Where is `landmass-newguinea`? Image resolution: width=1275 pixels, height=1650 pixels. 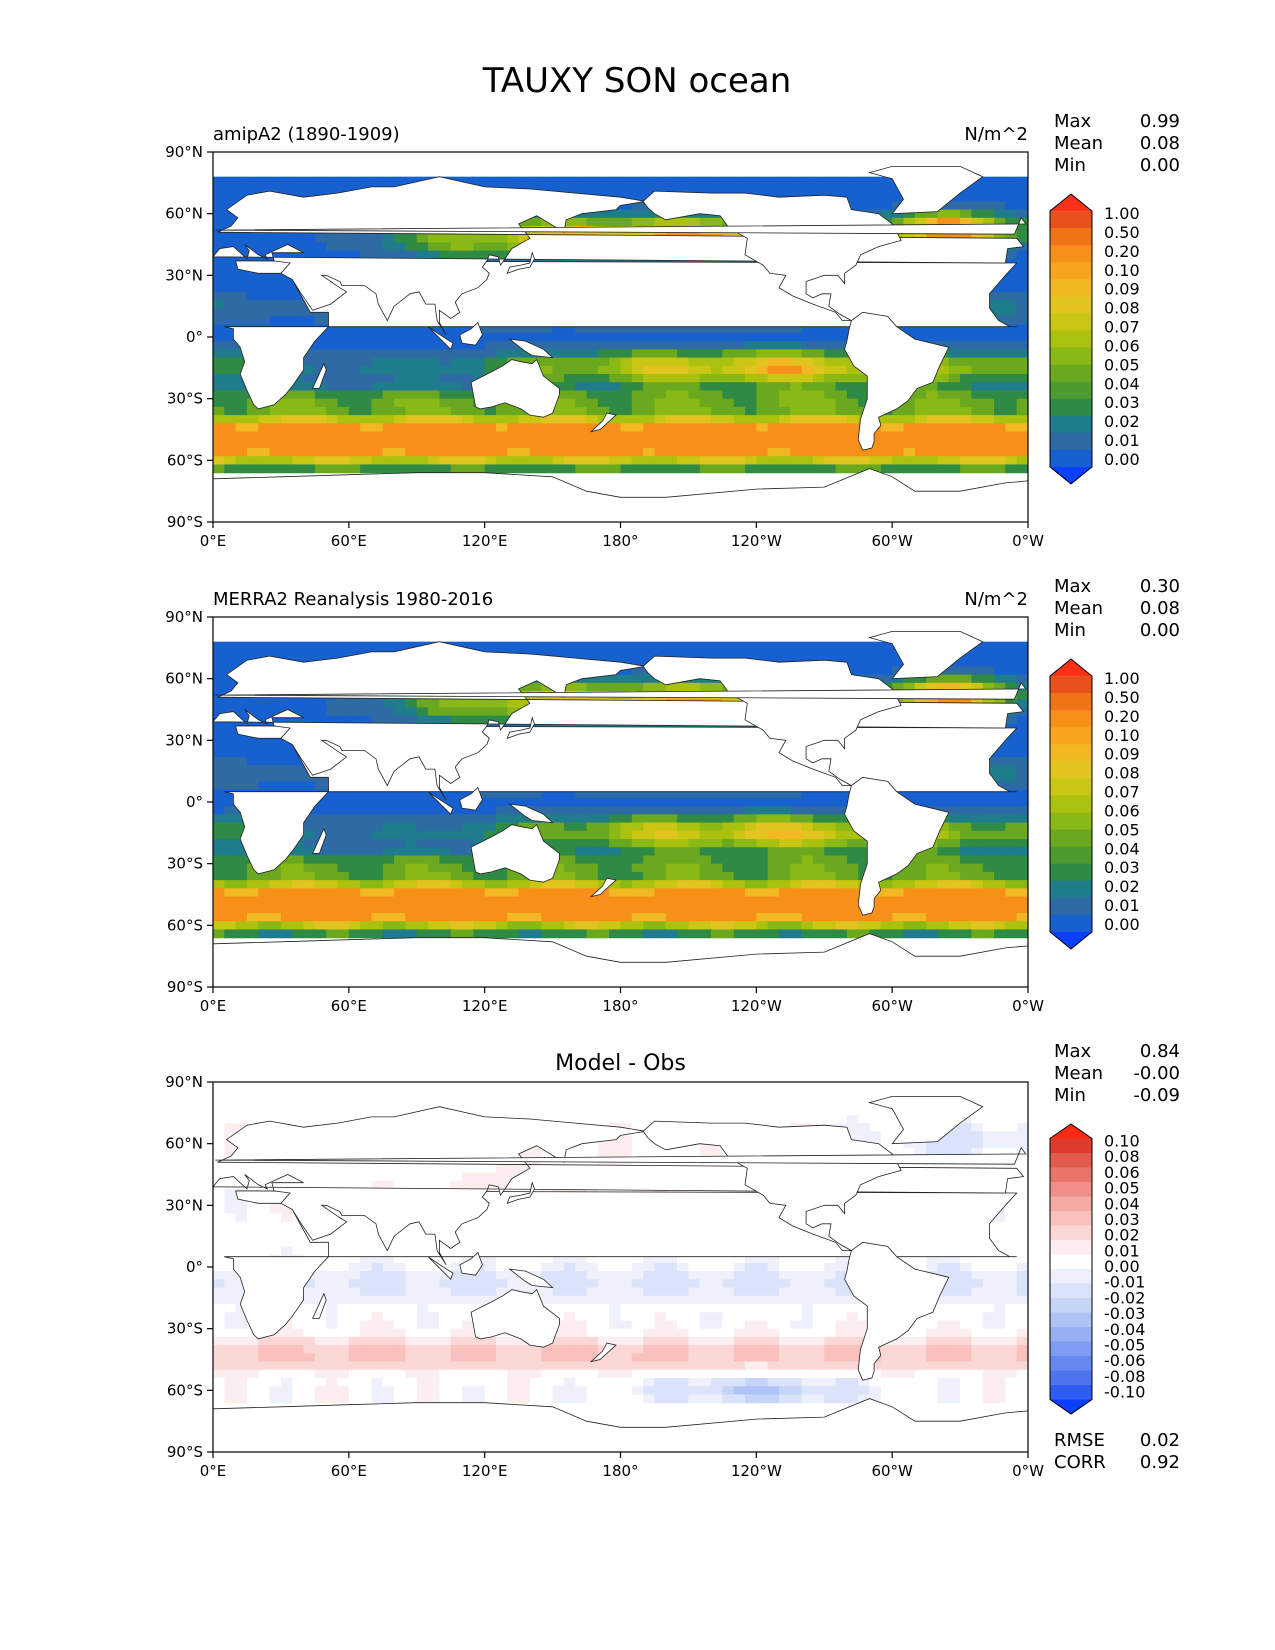 landmass-newguinea is located at coordinates (531, 348).